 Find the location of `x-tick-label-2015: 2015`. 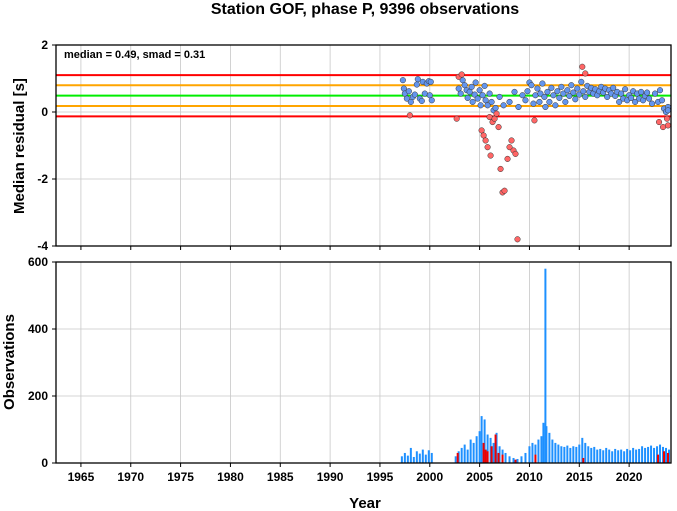

x-tick-label-2015: 2015 is located at coordinates (579, 477).